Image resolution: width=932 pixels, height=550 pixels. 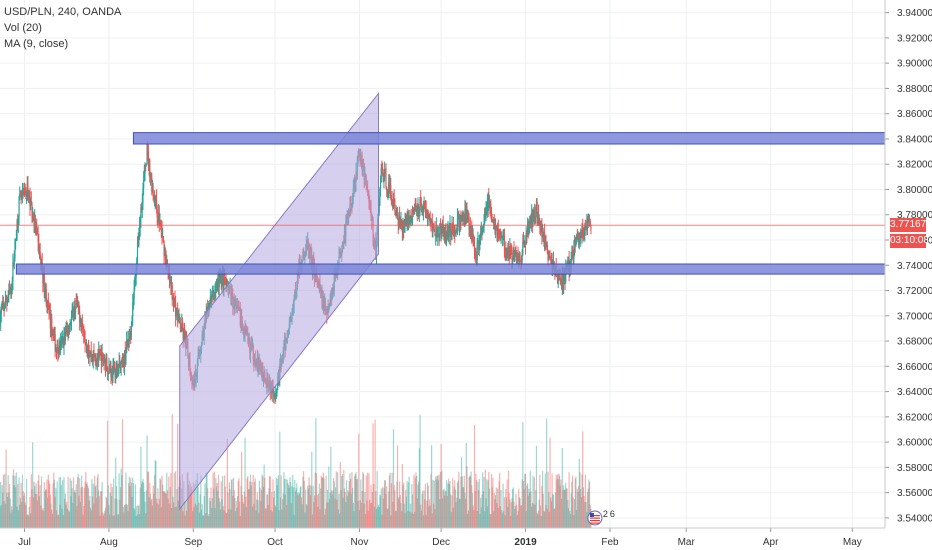 I want to click on resistance-zone, so click(x=509, y=138).